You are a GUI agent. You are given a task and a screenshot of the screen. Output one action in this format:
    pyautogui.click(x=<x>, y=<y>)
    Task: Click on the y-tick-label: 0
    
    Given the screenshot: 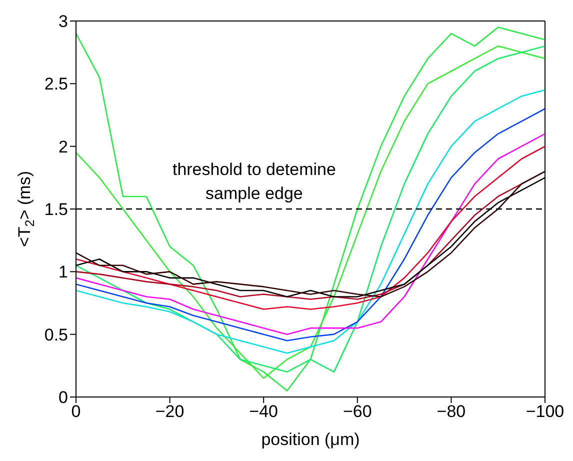 What is the action you would take?
    pyautogui.click(x=63, y=398)
    